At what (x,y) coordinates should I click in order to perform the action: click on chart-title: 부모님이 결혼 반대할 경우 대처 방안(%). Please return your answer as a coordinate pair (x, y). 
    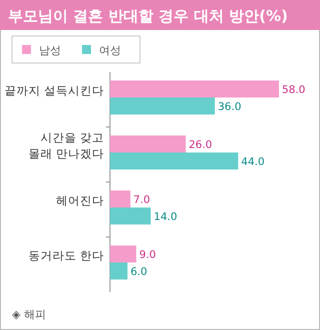
    Looking at the image, I should click on (148, 16).